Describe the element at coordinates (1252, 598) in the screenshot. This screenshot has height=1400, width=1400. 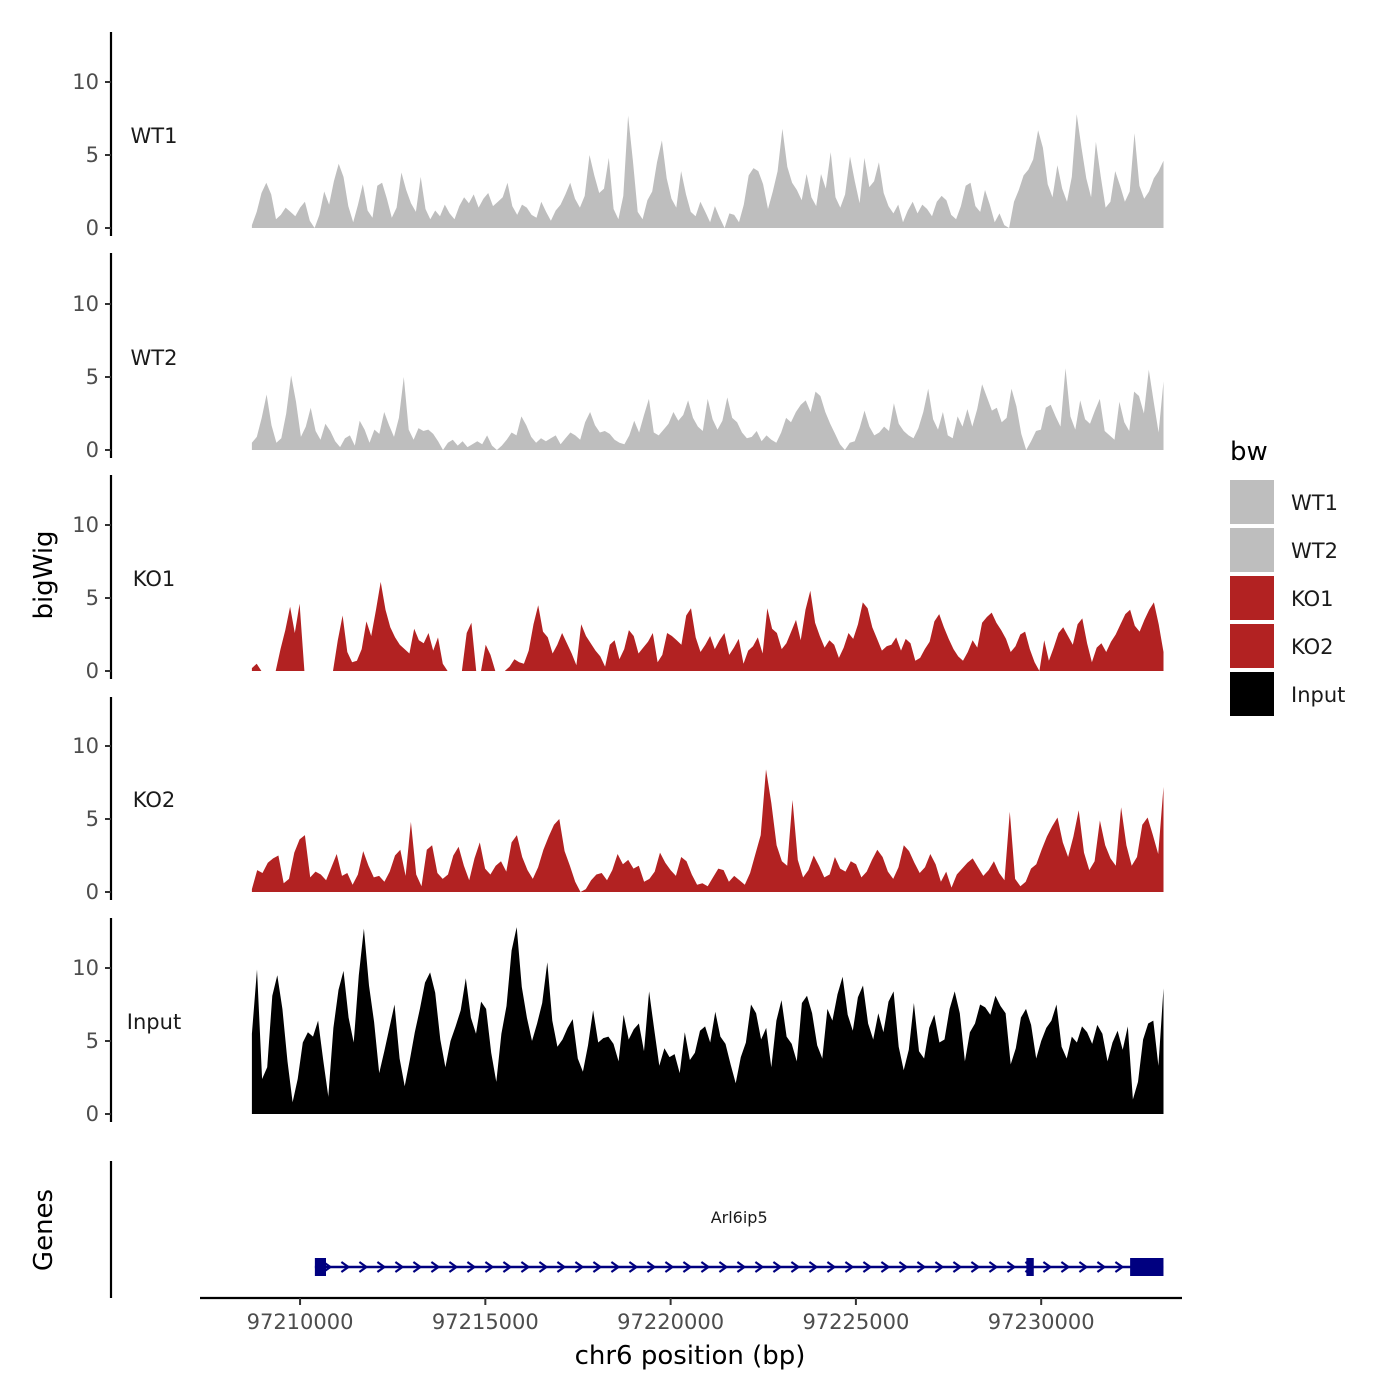
I see `legend-swatch-ko1` at that location.